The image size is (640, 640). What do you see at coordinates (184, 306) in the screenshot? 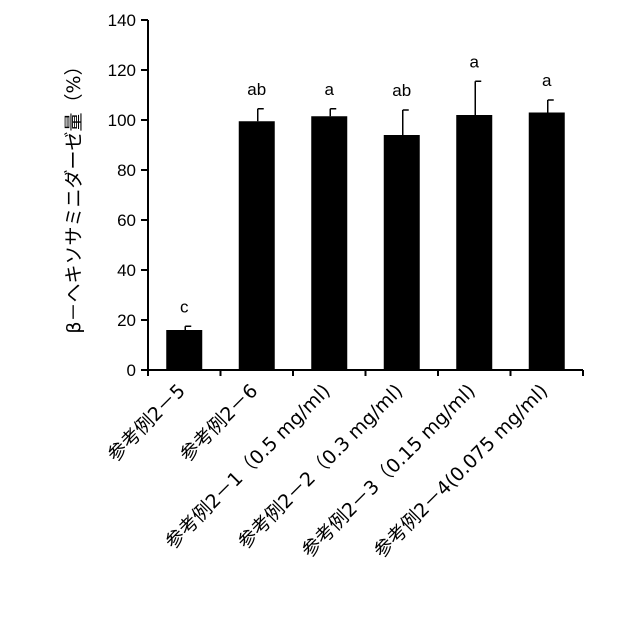
I see `significance-label: c` at bounding box center [184, 306].